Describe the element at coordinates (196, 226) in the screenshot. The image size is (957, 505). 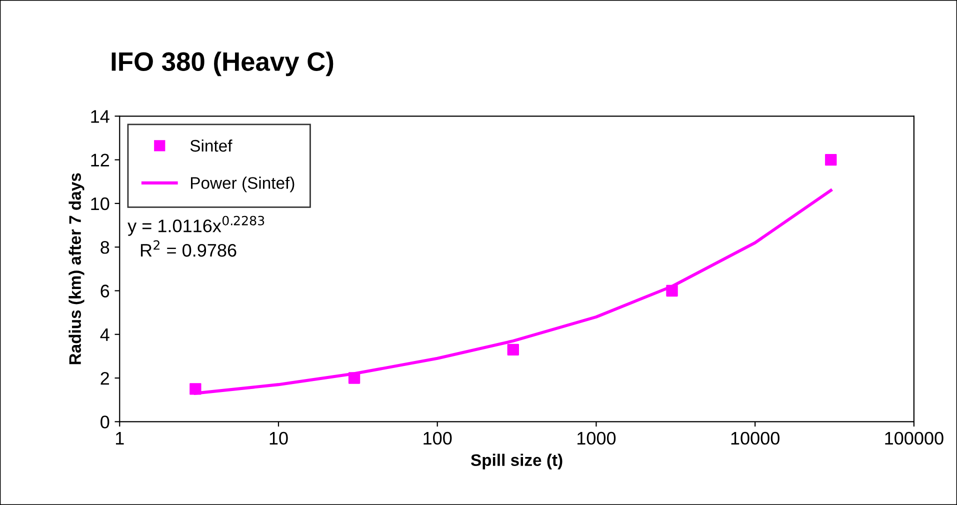
I see `annotation: y = 1.0116x$^{0.2283}$` at that location.